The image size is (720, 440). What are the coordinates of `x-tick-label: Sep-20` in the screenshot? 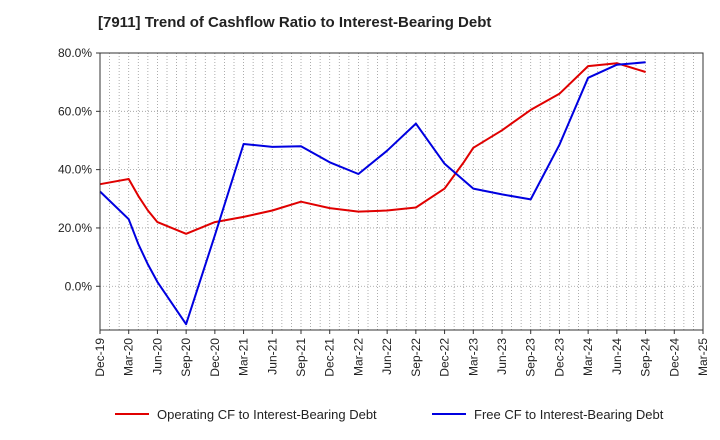 It's located at (186, 357).